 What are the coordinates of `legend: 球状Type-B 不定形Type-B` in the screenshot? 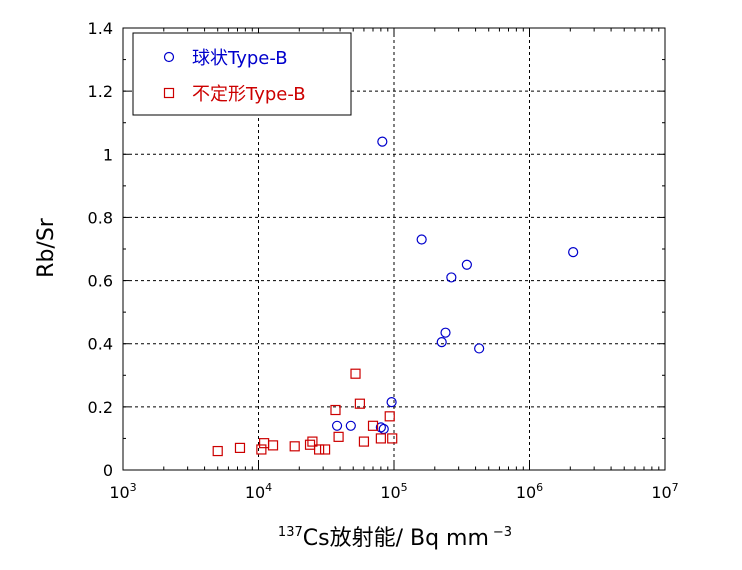 It's located at (242, 74).